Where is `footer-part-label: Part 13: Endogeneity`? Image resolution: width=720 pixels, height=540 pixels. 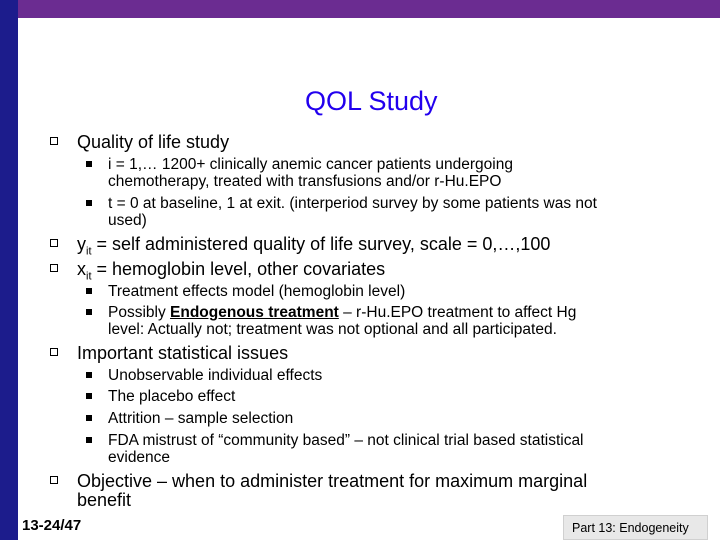
footer-part-label: Part 13: Endogeneity is located at coordinates (630, 528).